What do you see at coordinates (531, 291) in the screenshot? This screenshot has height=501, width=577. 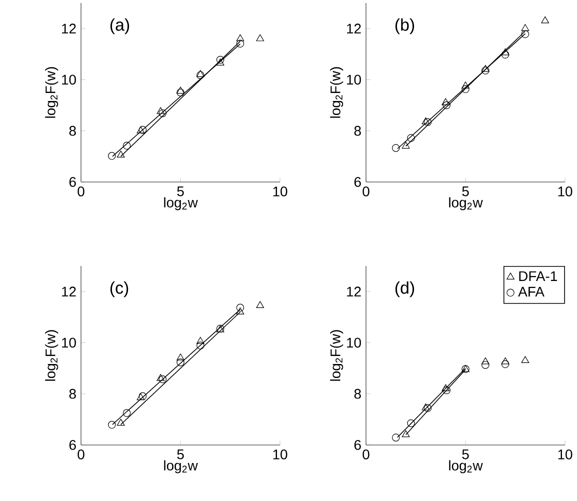 I see `legend-label: AFA` at bounding box center [531, 291].